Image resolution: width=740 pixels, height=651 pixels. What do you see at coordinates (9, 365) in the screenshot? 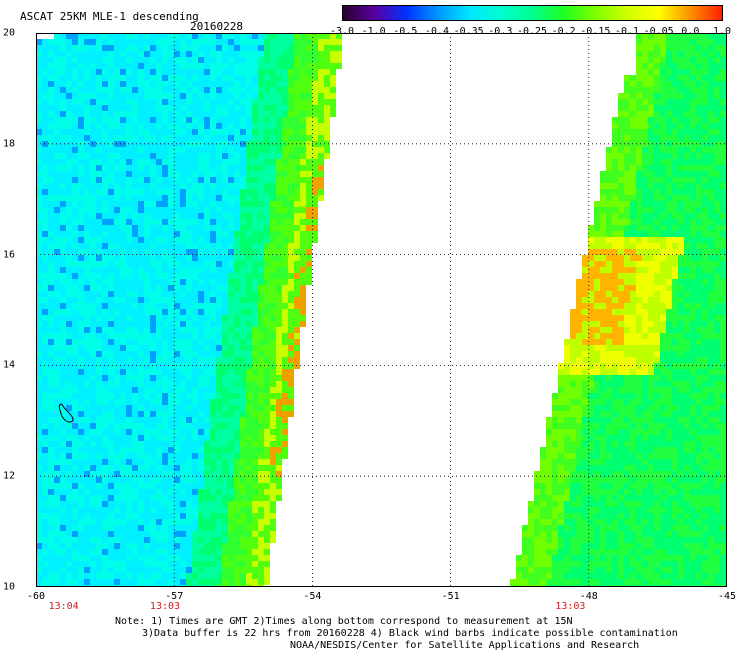
I see `latitude-label: 14` at bounding box center [9, 365].